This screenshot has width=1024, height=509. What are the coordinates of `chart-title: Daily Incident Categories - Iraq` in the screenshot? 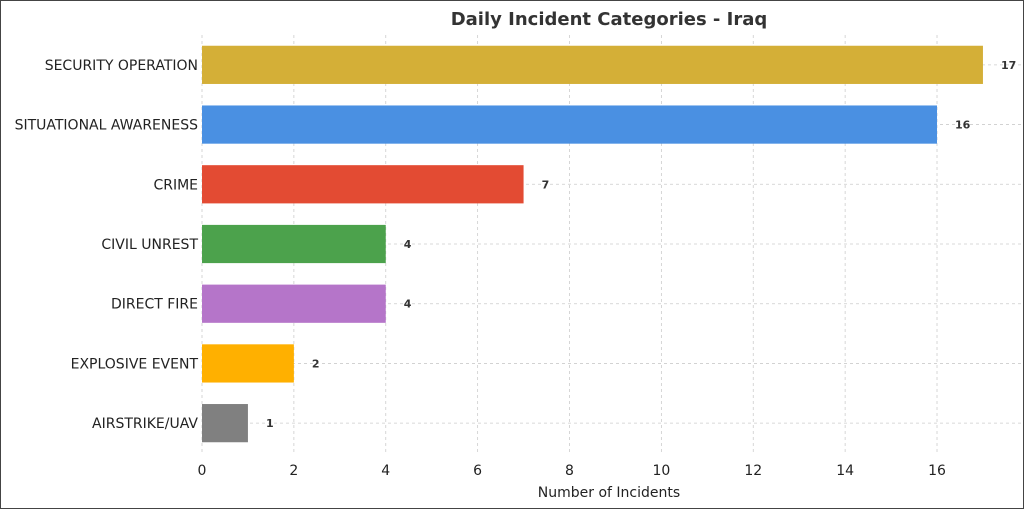 It's located at (609, 19).